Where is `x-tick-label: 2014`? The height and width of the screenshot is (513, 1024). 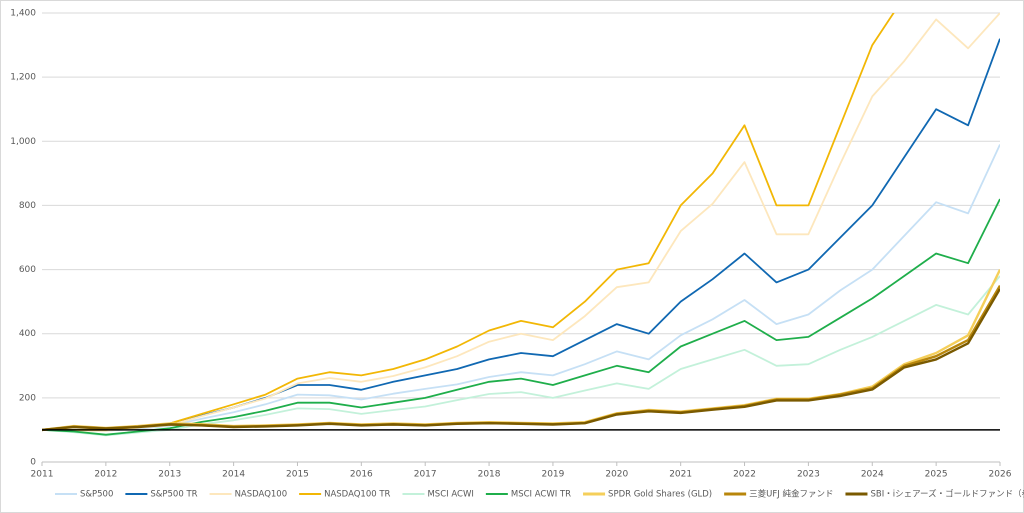 x-tick-label: 2014 is located at coordinates (233, 475).